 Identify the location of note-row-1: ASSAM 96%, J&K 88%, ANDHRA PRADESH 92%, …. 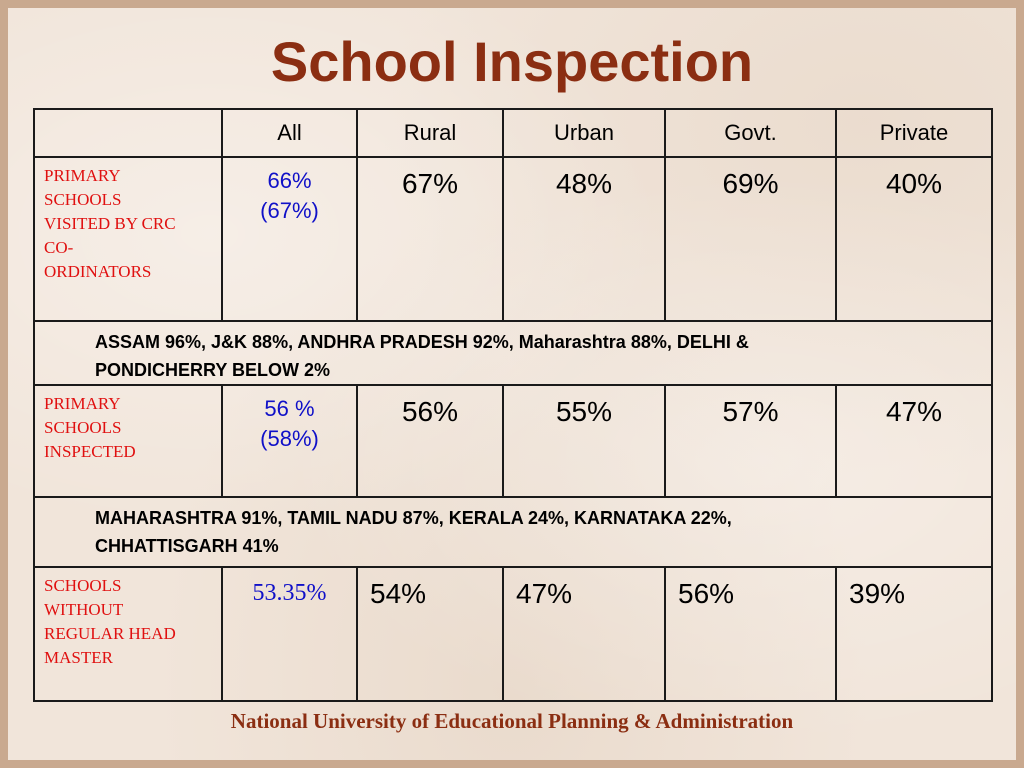
(513, 353).